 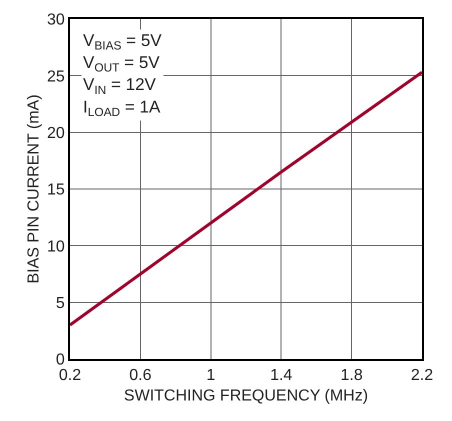 What do you see at coordinates (281, 375) in the screenshot?
I see `x-tick-label: 1.4` at bounding box center [281, 375].